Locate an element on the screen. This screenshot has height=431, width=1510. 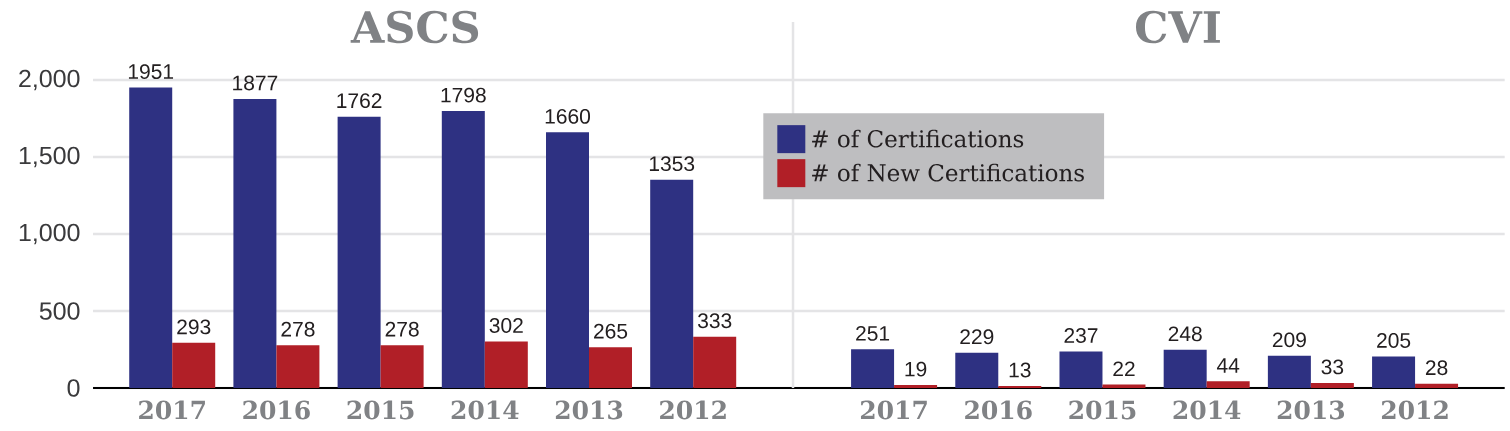
data-label: 1951 is located at coordinates (151, 72).